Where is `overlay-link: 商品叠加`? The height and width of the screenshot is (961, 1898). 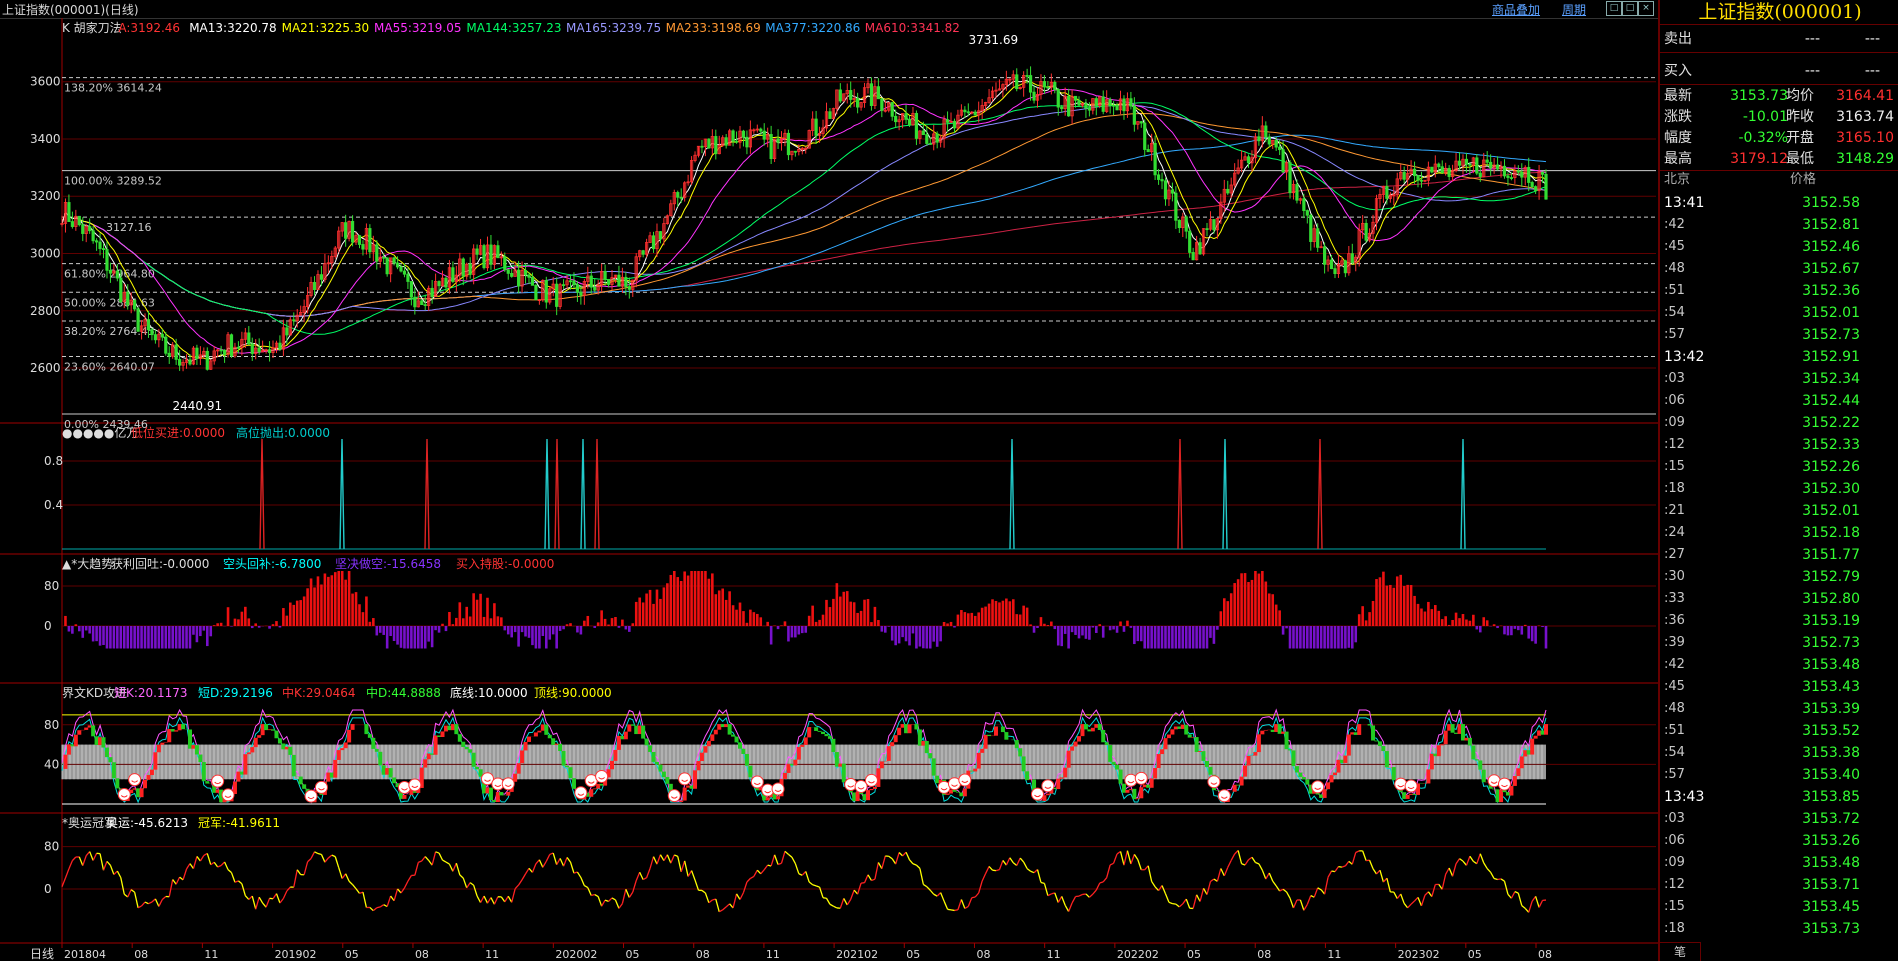
overlay-link: 商品叠加 is located at coordinates (1516, 10).